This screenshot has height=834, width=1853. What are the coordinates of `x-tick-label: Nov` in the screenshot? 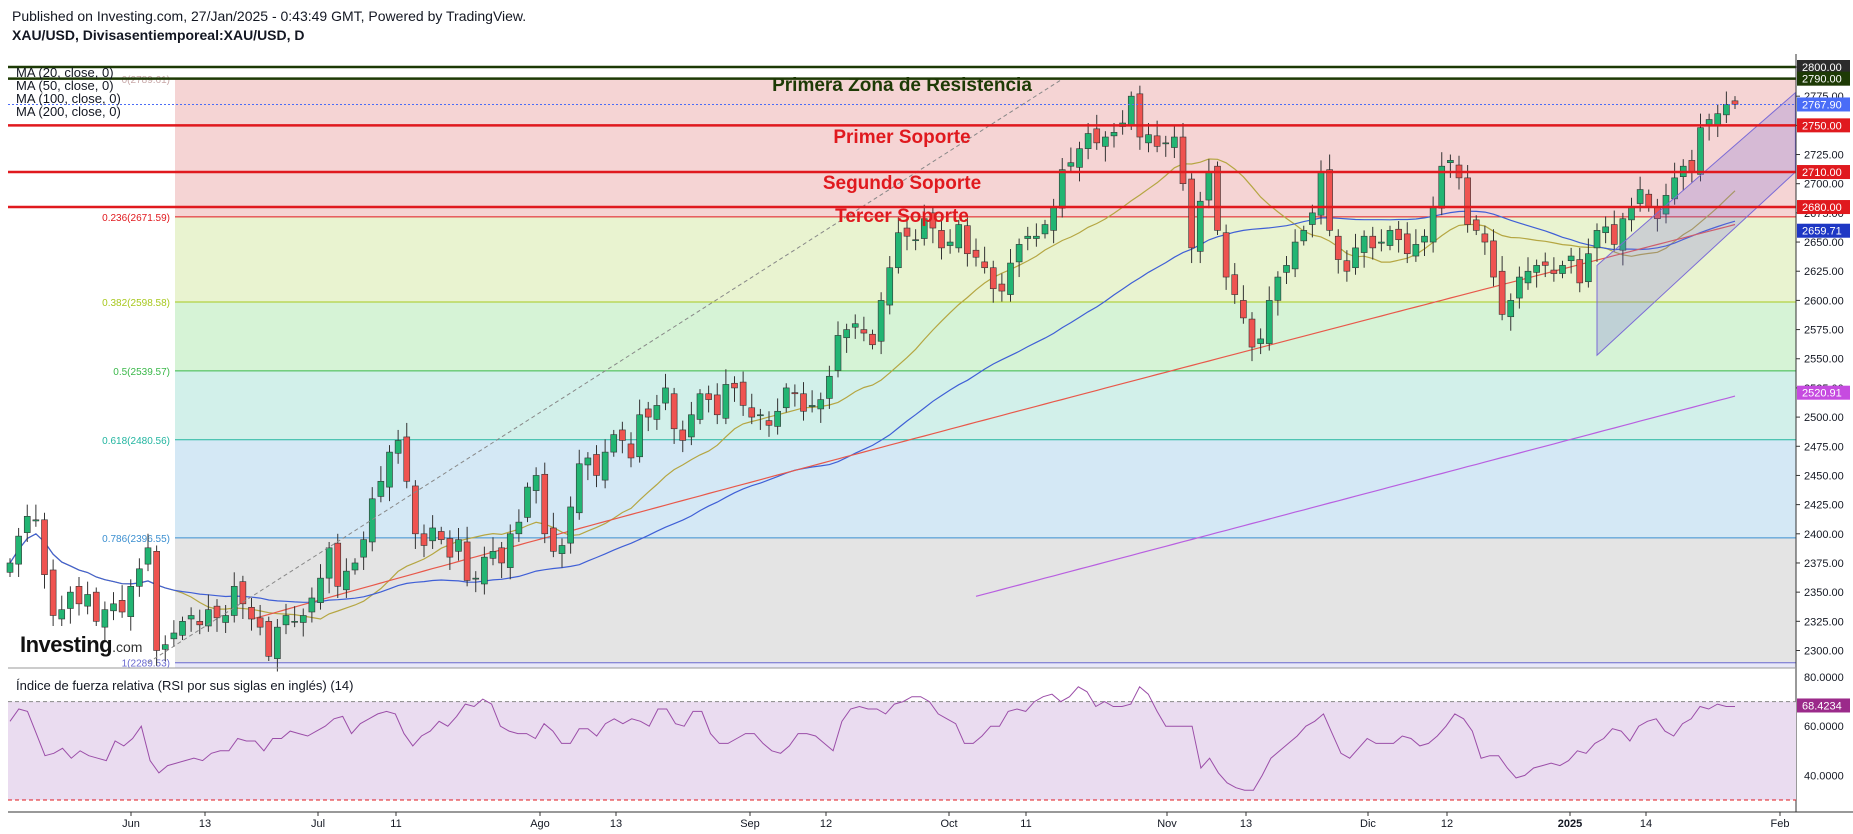 It's located at (1167, 824).